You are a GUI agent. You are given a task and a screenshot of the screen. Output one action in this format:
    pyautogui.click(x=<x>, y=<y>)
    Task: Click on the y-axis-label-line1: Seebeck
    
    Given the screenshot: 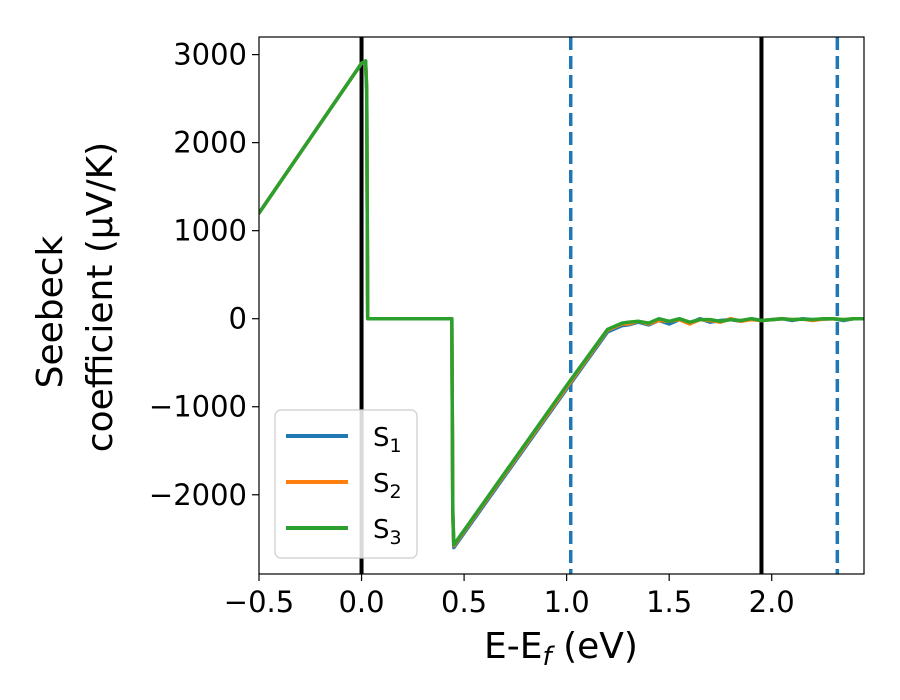 What is the action you would take?
    pyautogui.click(x=50, y=311)
    